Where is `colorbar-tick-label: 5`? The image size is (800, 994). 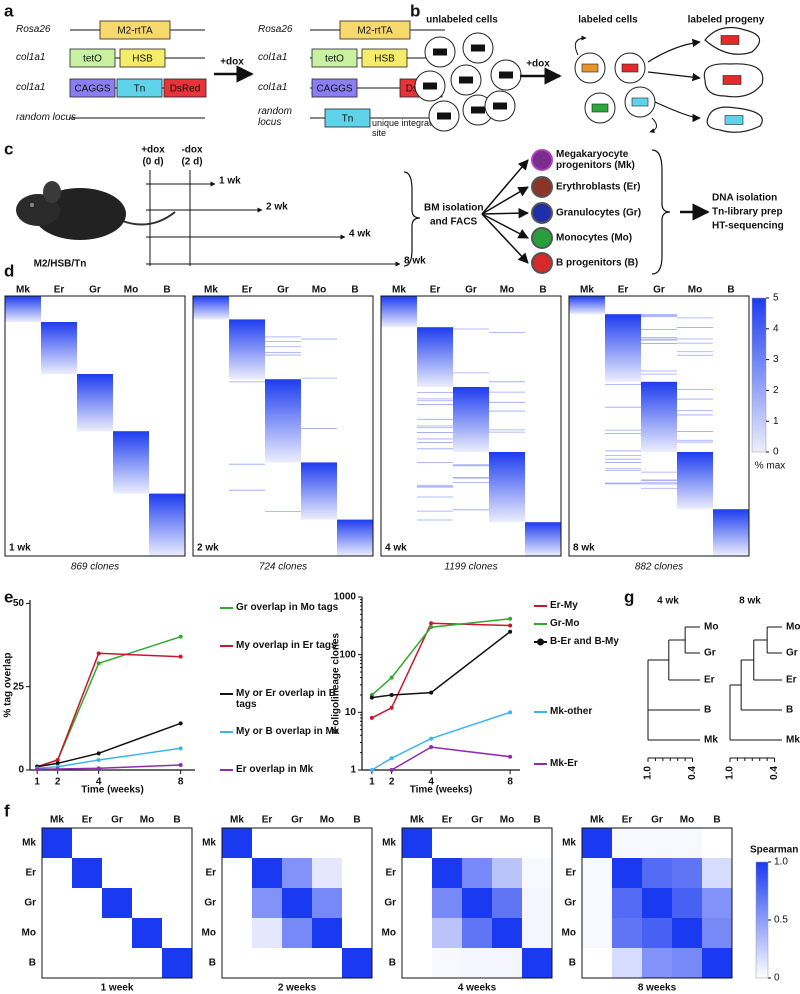 colorbar-tick-label: 5 is located at coordinates (776, 298).